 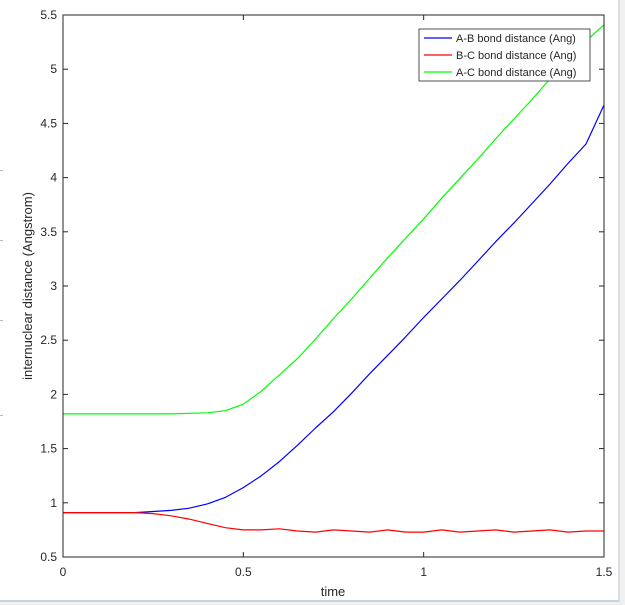 I want to click on y-tick-label: 4, so click(x=53, y=178).